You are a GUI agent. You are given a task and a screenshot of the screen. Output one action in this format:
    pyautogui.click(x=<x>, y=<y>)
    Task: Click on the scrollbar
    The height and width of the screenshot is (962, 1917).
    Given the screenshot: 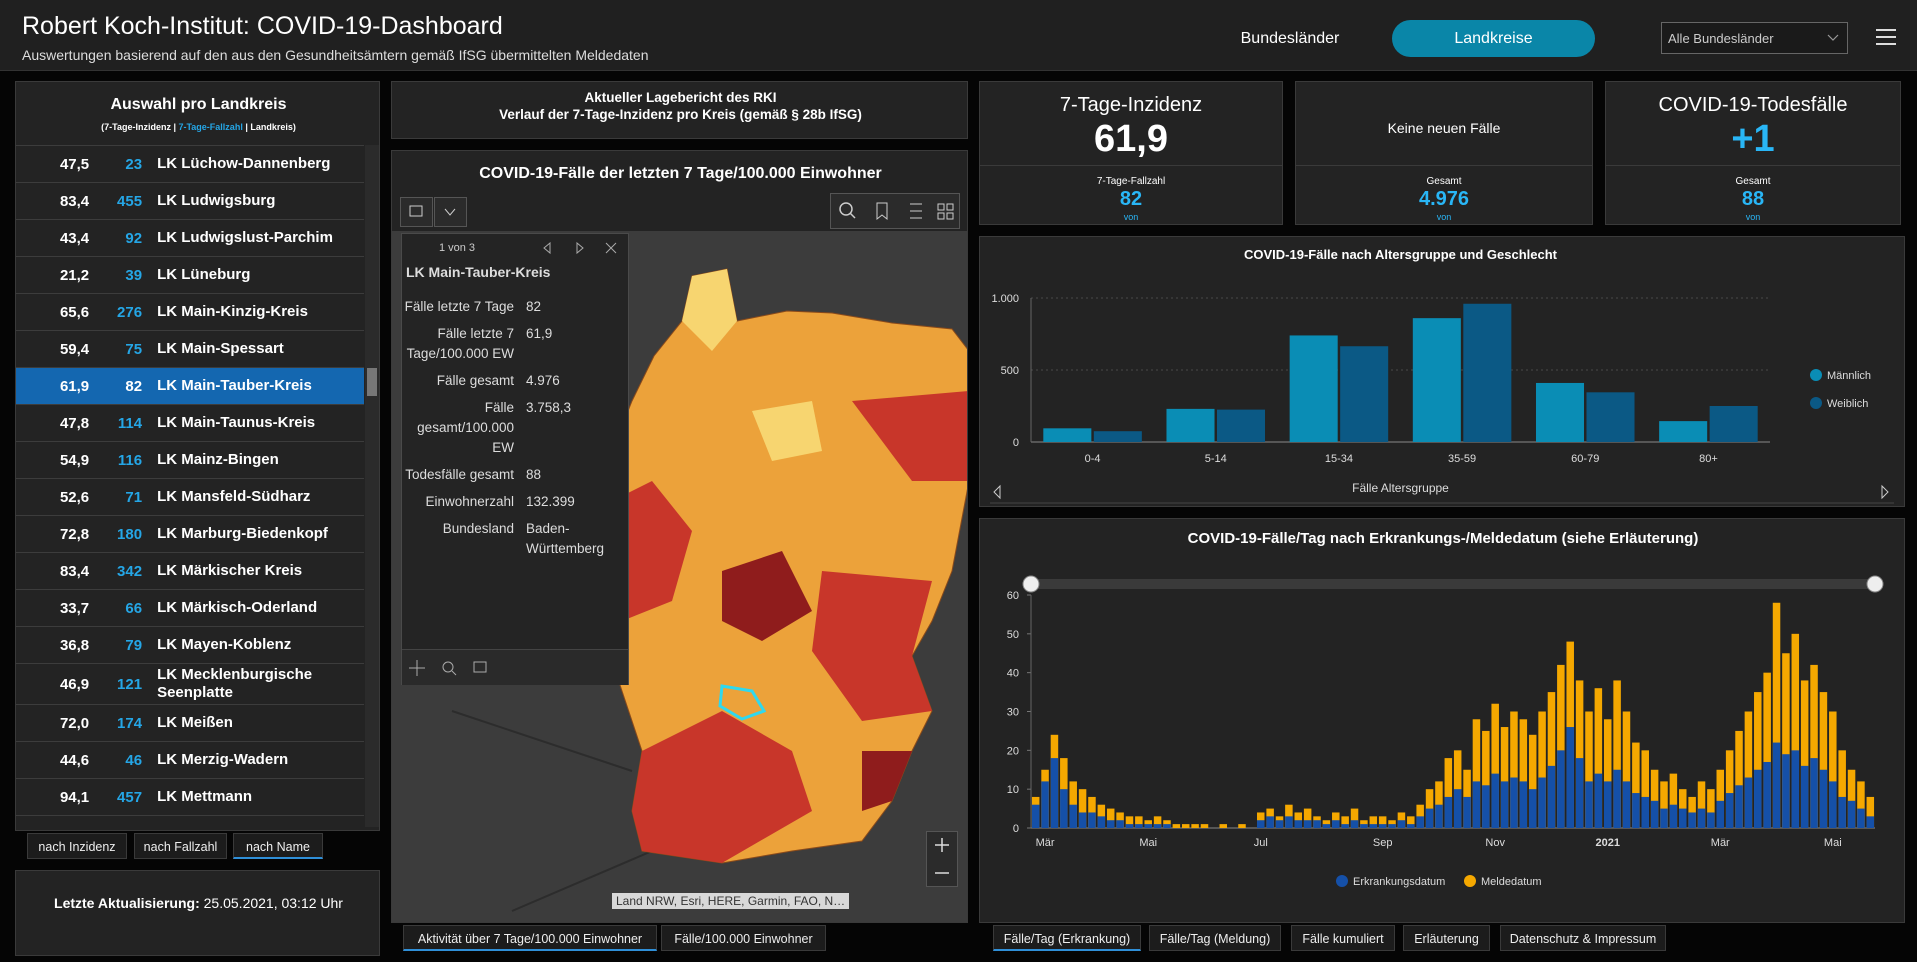 What is the action you would take?
    pyautogui.click(x=372, y=486)
    